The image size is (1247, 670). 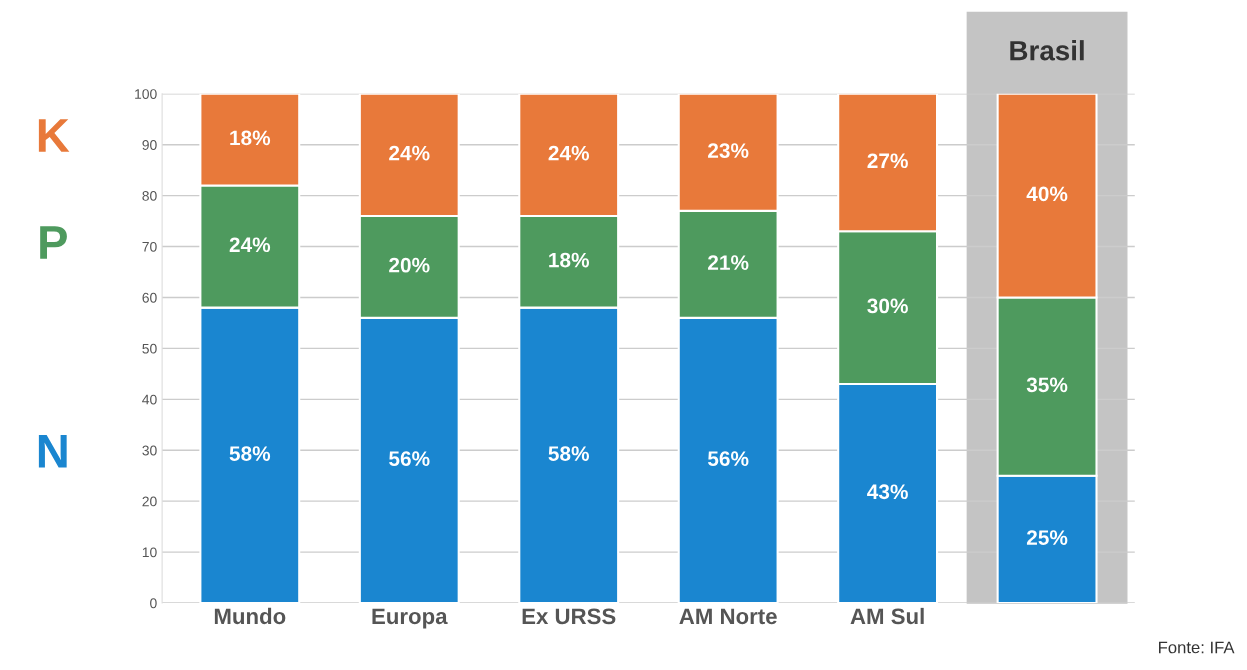 What do you see at coordinates (149, 195) in the screenshot?
I see `y-tick-label: 80` at bounding box center [149, 195].